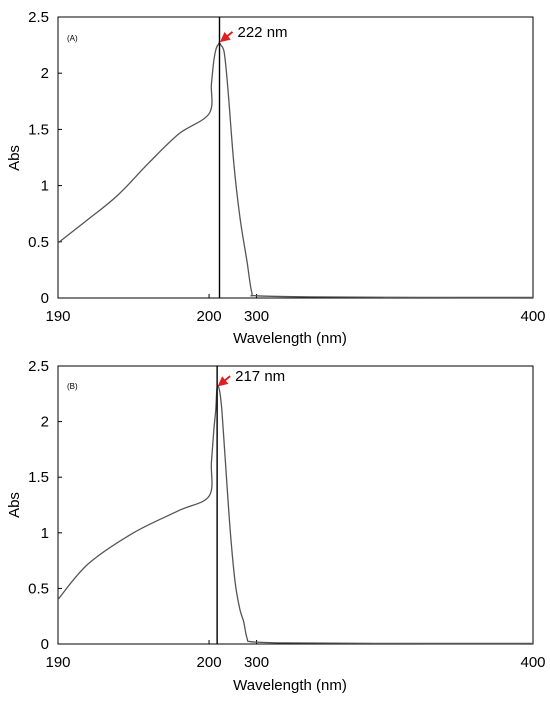 The width and height of the screenshot is (550, 702). What do you see at coordinates (72, 386) in the screenshot?
I see `panel-label: (B)` at bounding box center [72, 386].